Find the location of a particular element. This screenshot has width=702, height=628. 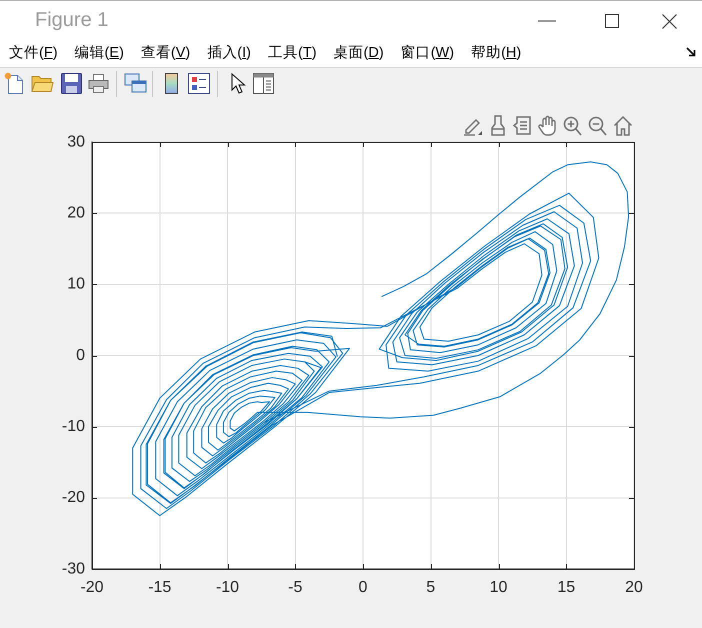

x-tick-label: -15 is located at coordinates (160, 587).